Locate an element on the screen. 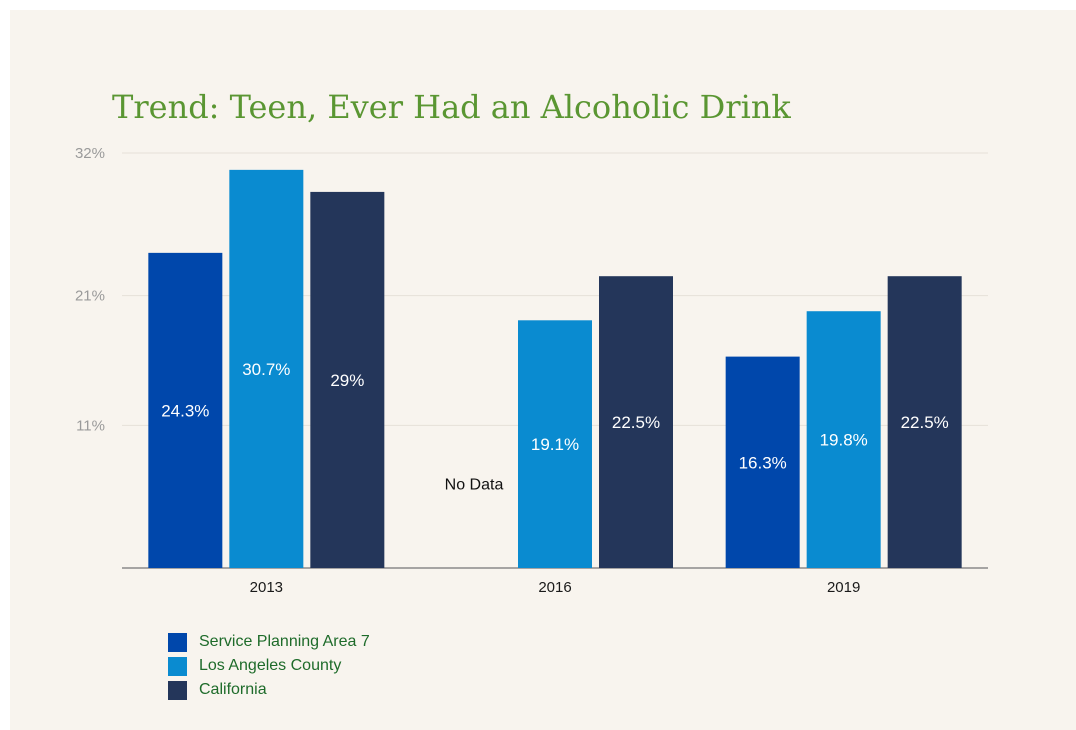  y-tick-label: 11% is located at coordinates (90, 425).